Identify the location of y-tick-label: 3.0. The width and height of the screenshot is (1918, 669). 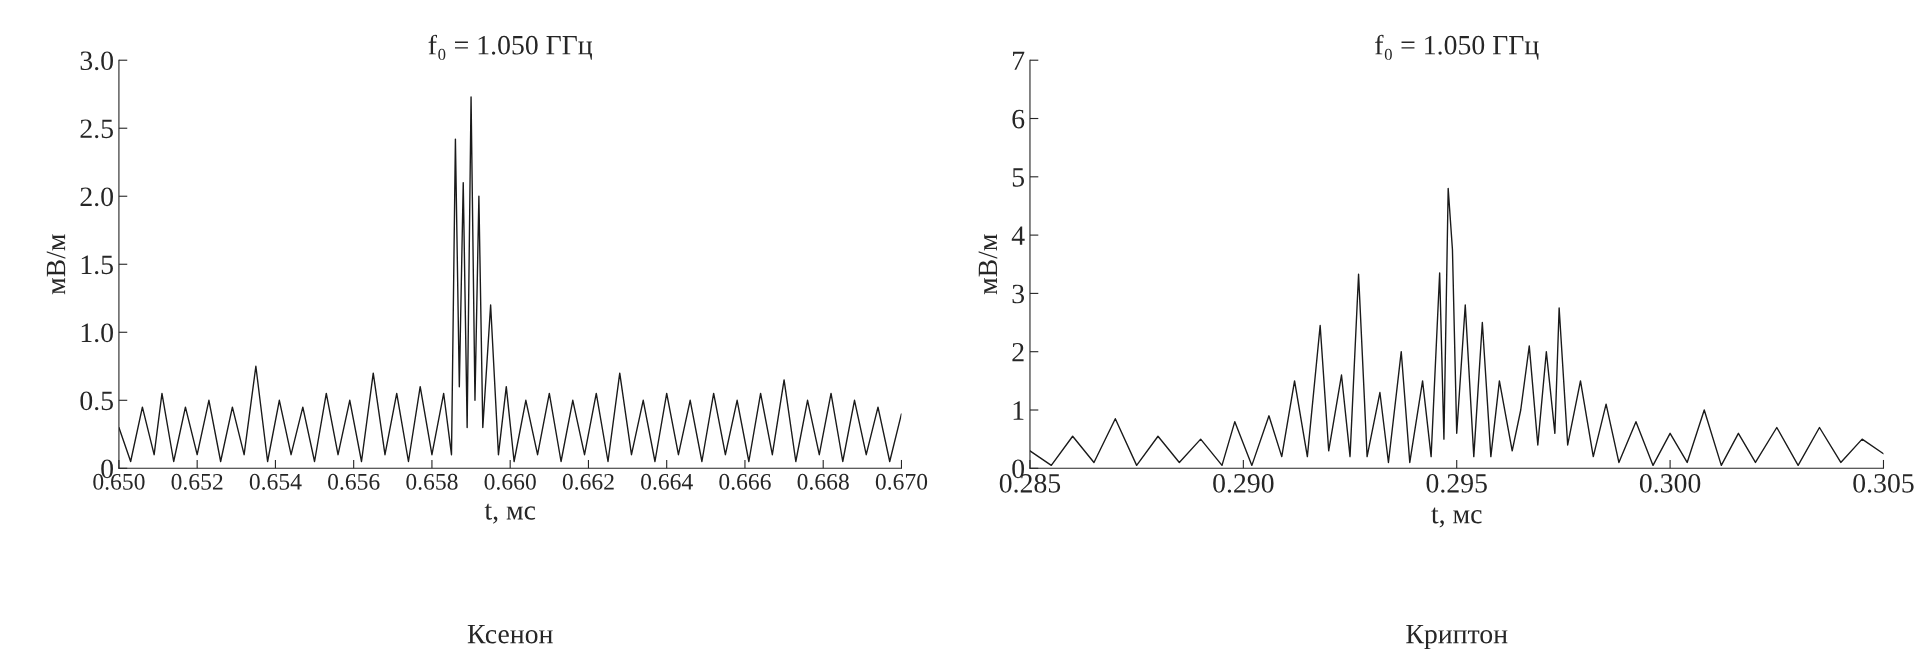
(96, 61).